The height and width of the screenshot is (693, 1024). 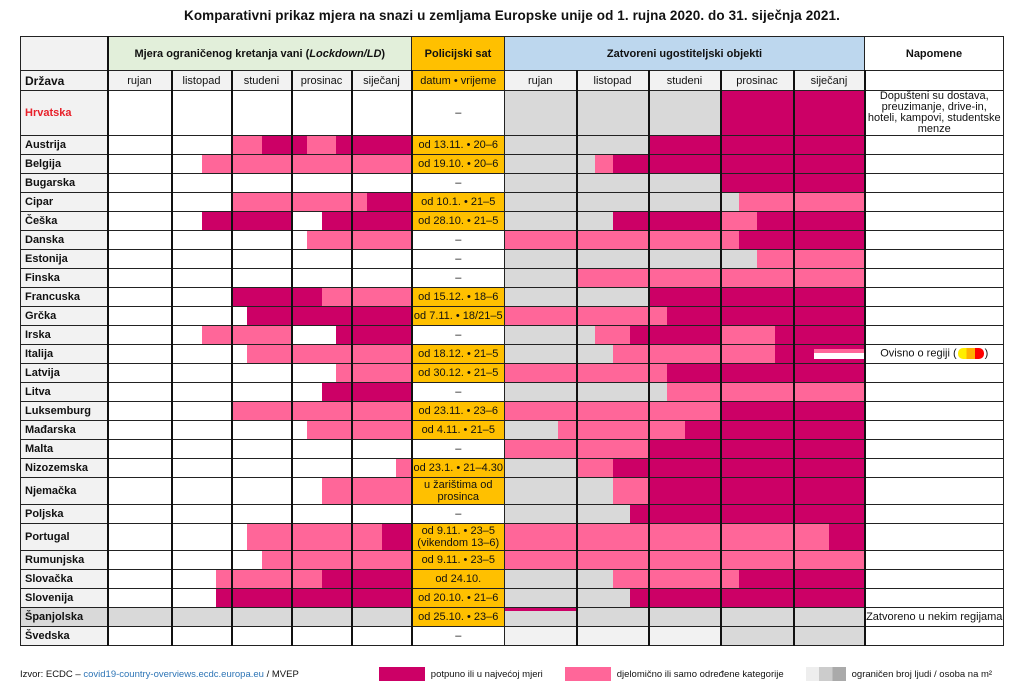 I want to click on region-color-scale-icon, so click(x=970, y=354).